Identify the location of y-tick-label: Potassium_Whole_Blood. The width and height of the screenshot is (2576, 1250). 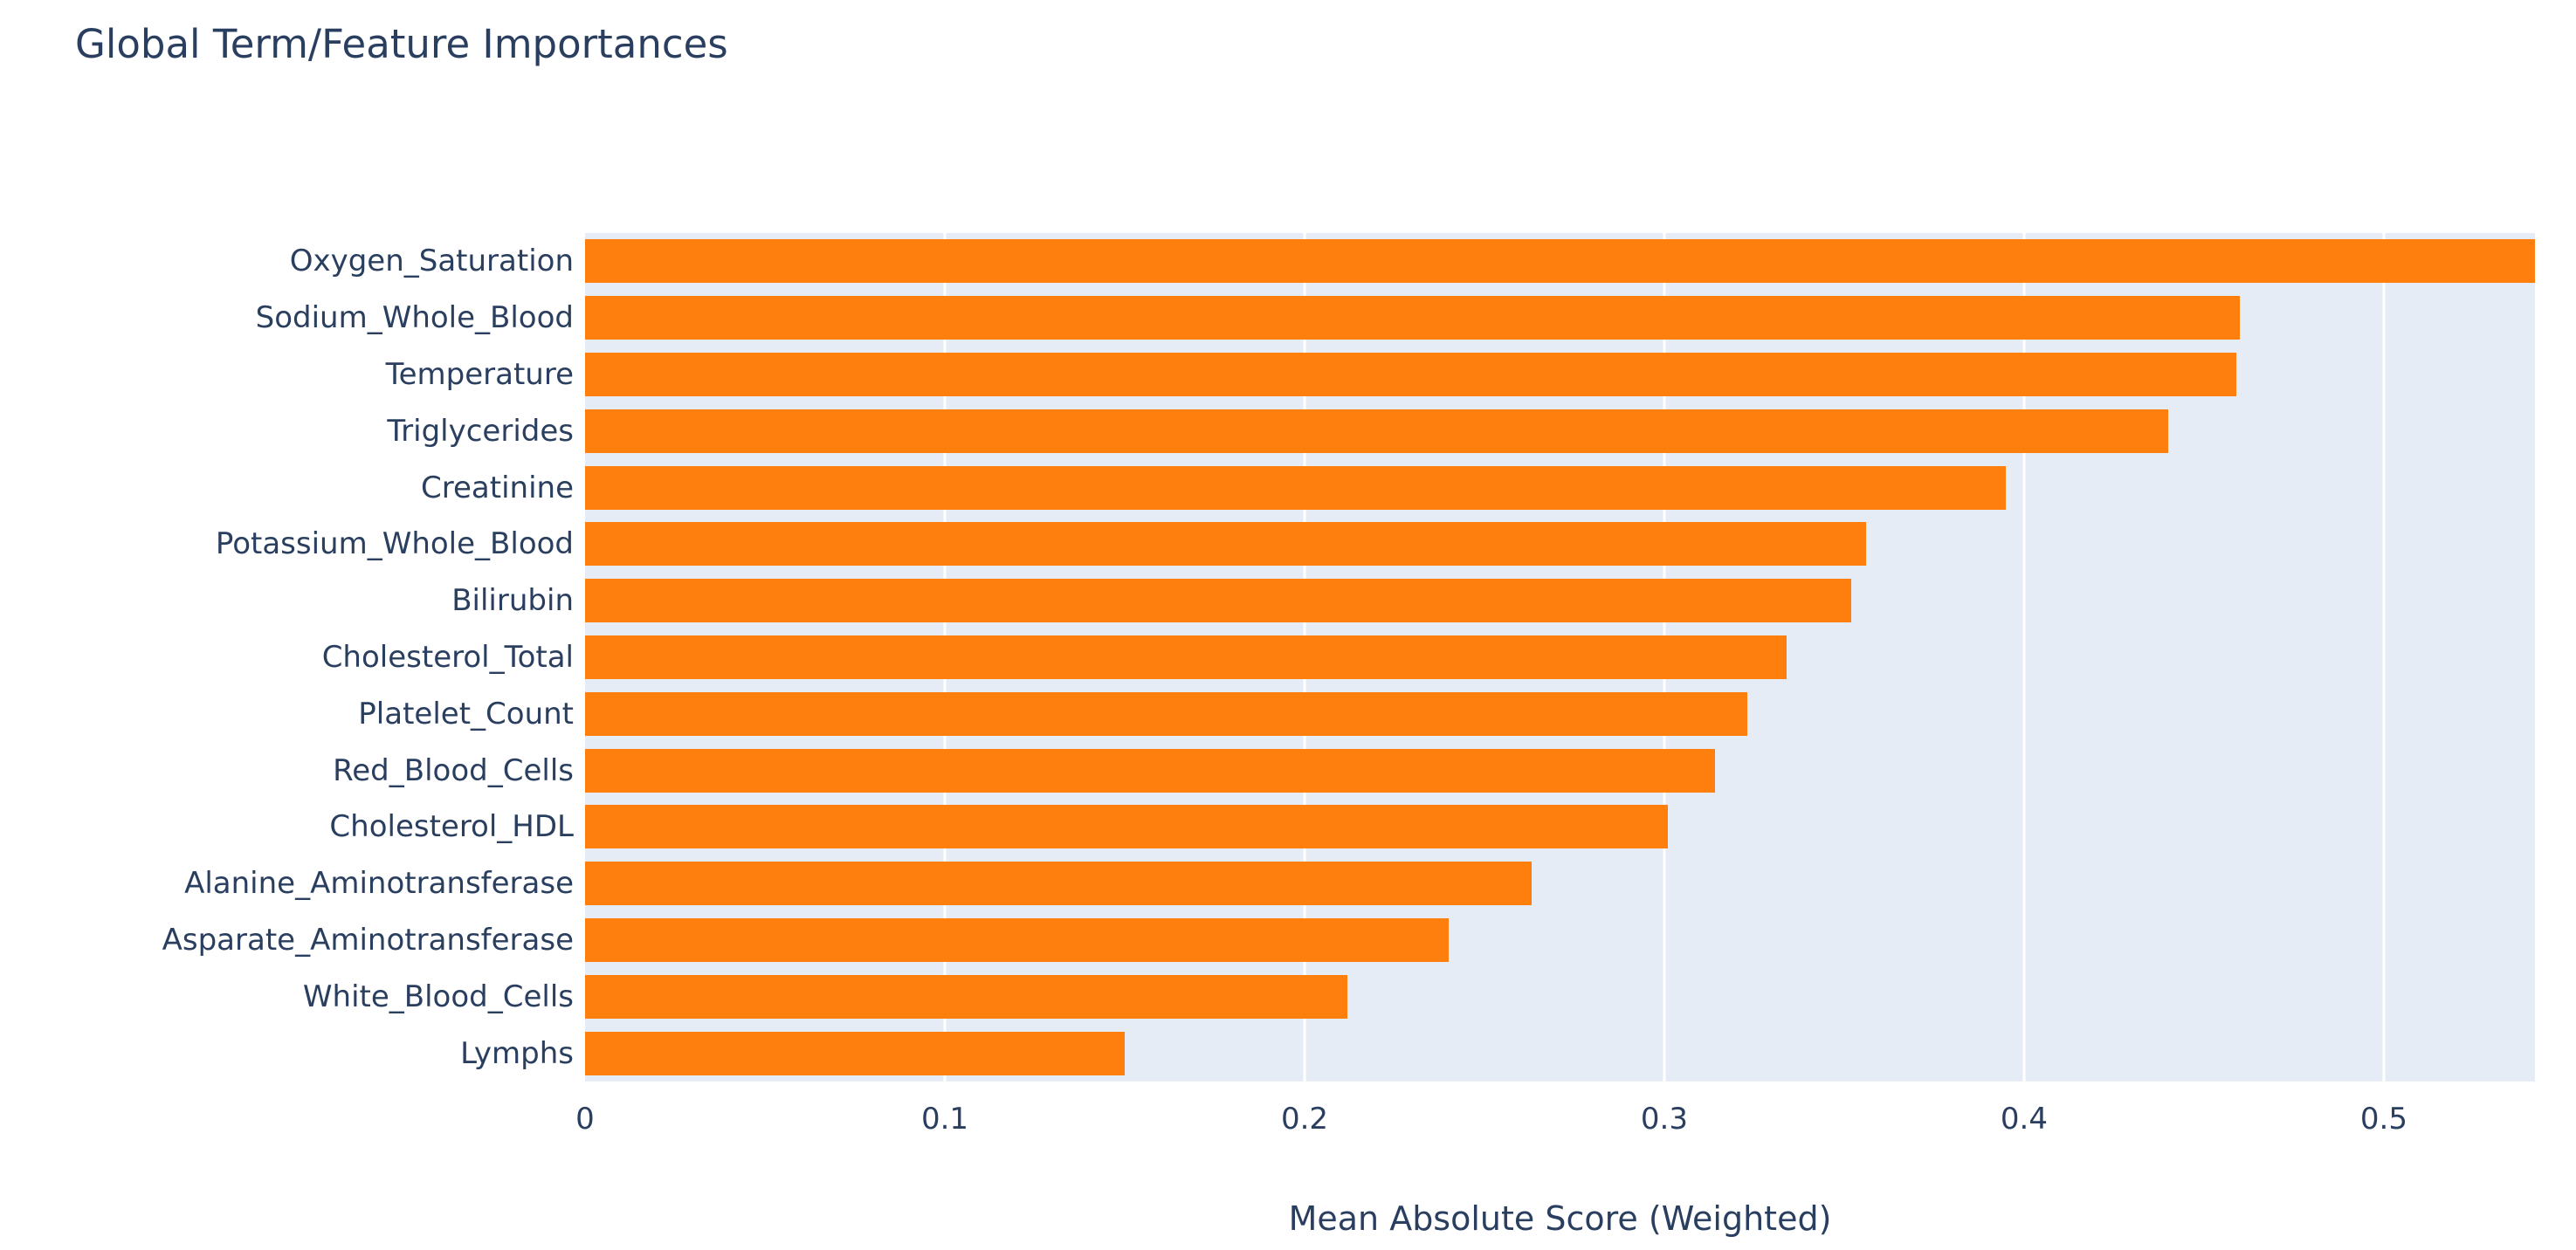
(394, 544).